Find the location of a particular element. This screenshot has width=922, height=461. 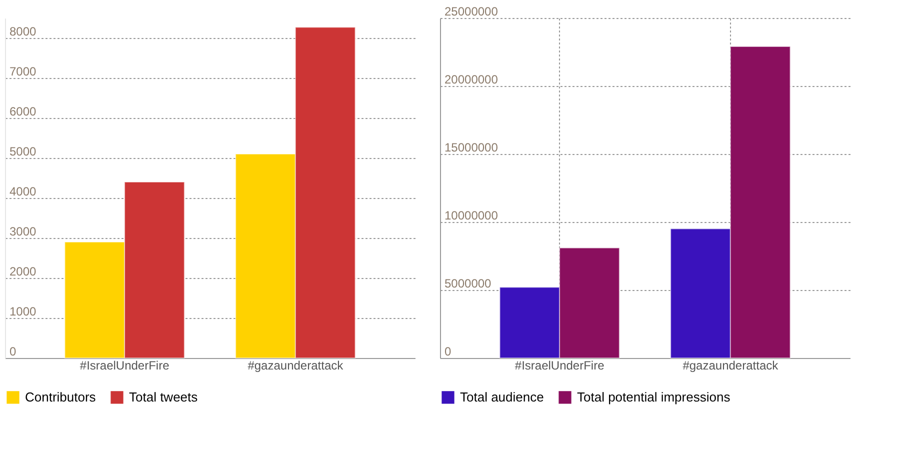

legend-label: Total potential impressions is located at coordinates (654, 396).